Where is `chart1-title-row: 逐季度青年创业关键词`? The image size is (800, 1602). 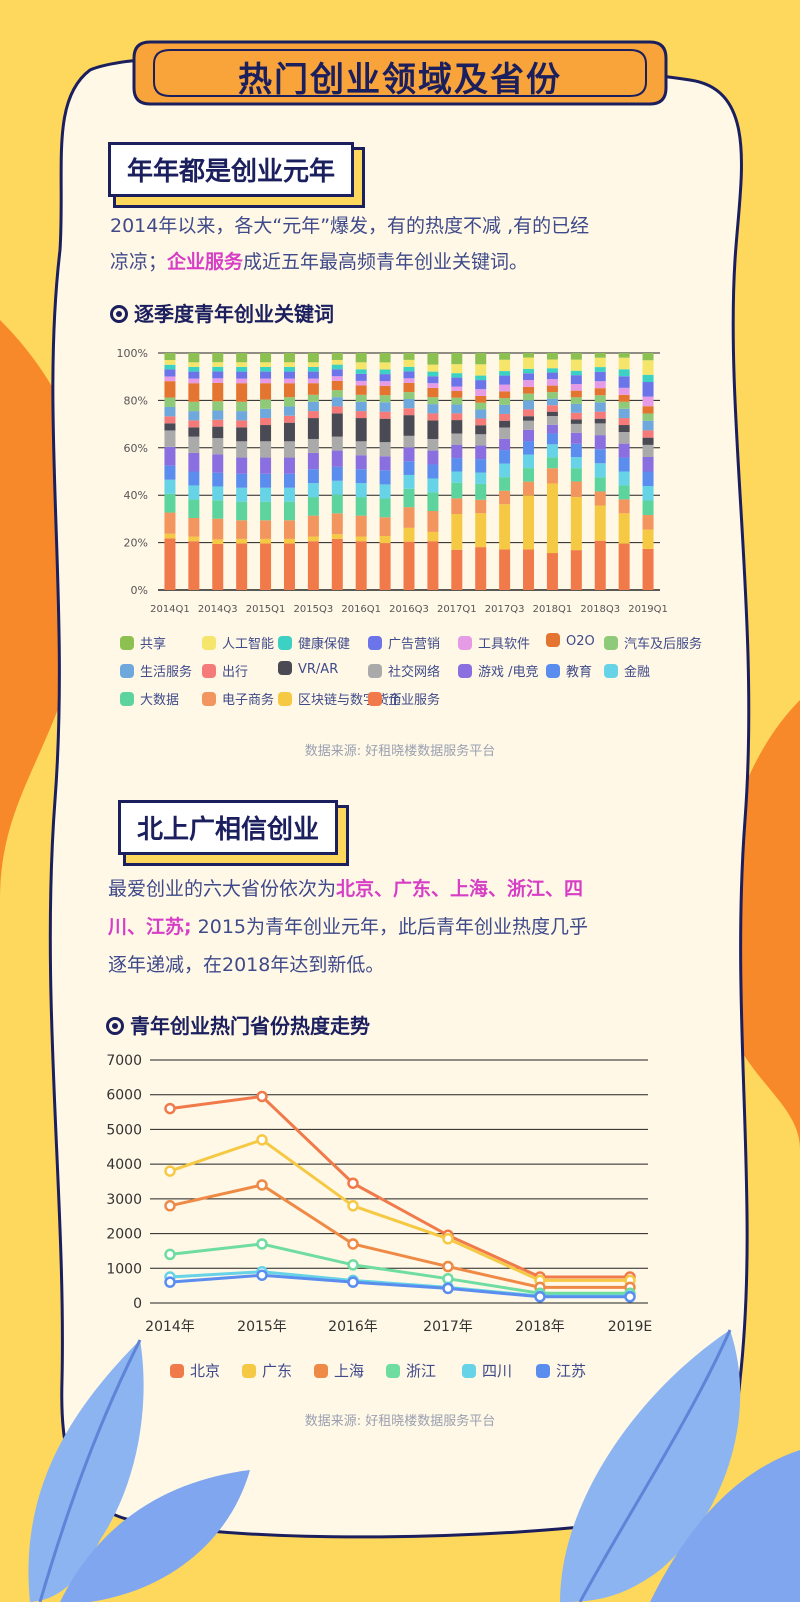
chart1-title-row: 逐季度青年创业关键词 is located at coordinates (222, 312).